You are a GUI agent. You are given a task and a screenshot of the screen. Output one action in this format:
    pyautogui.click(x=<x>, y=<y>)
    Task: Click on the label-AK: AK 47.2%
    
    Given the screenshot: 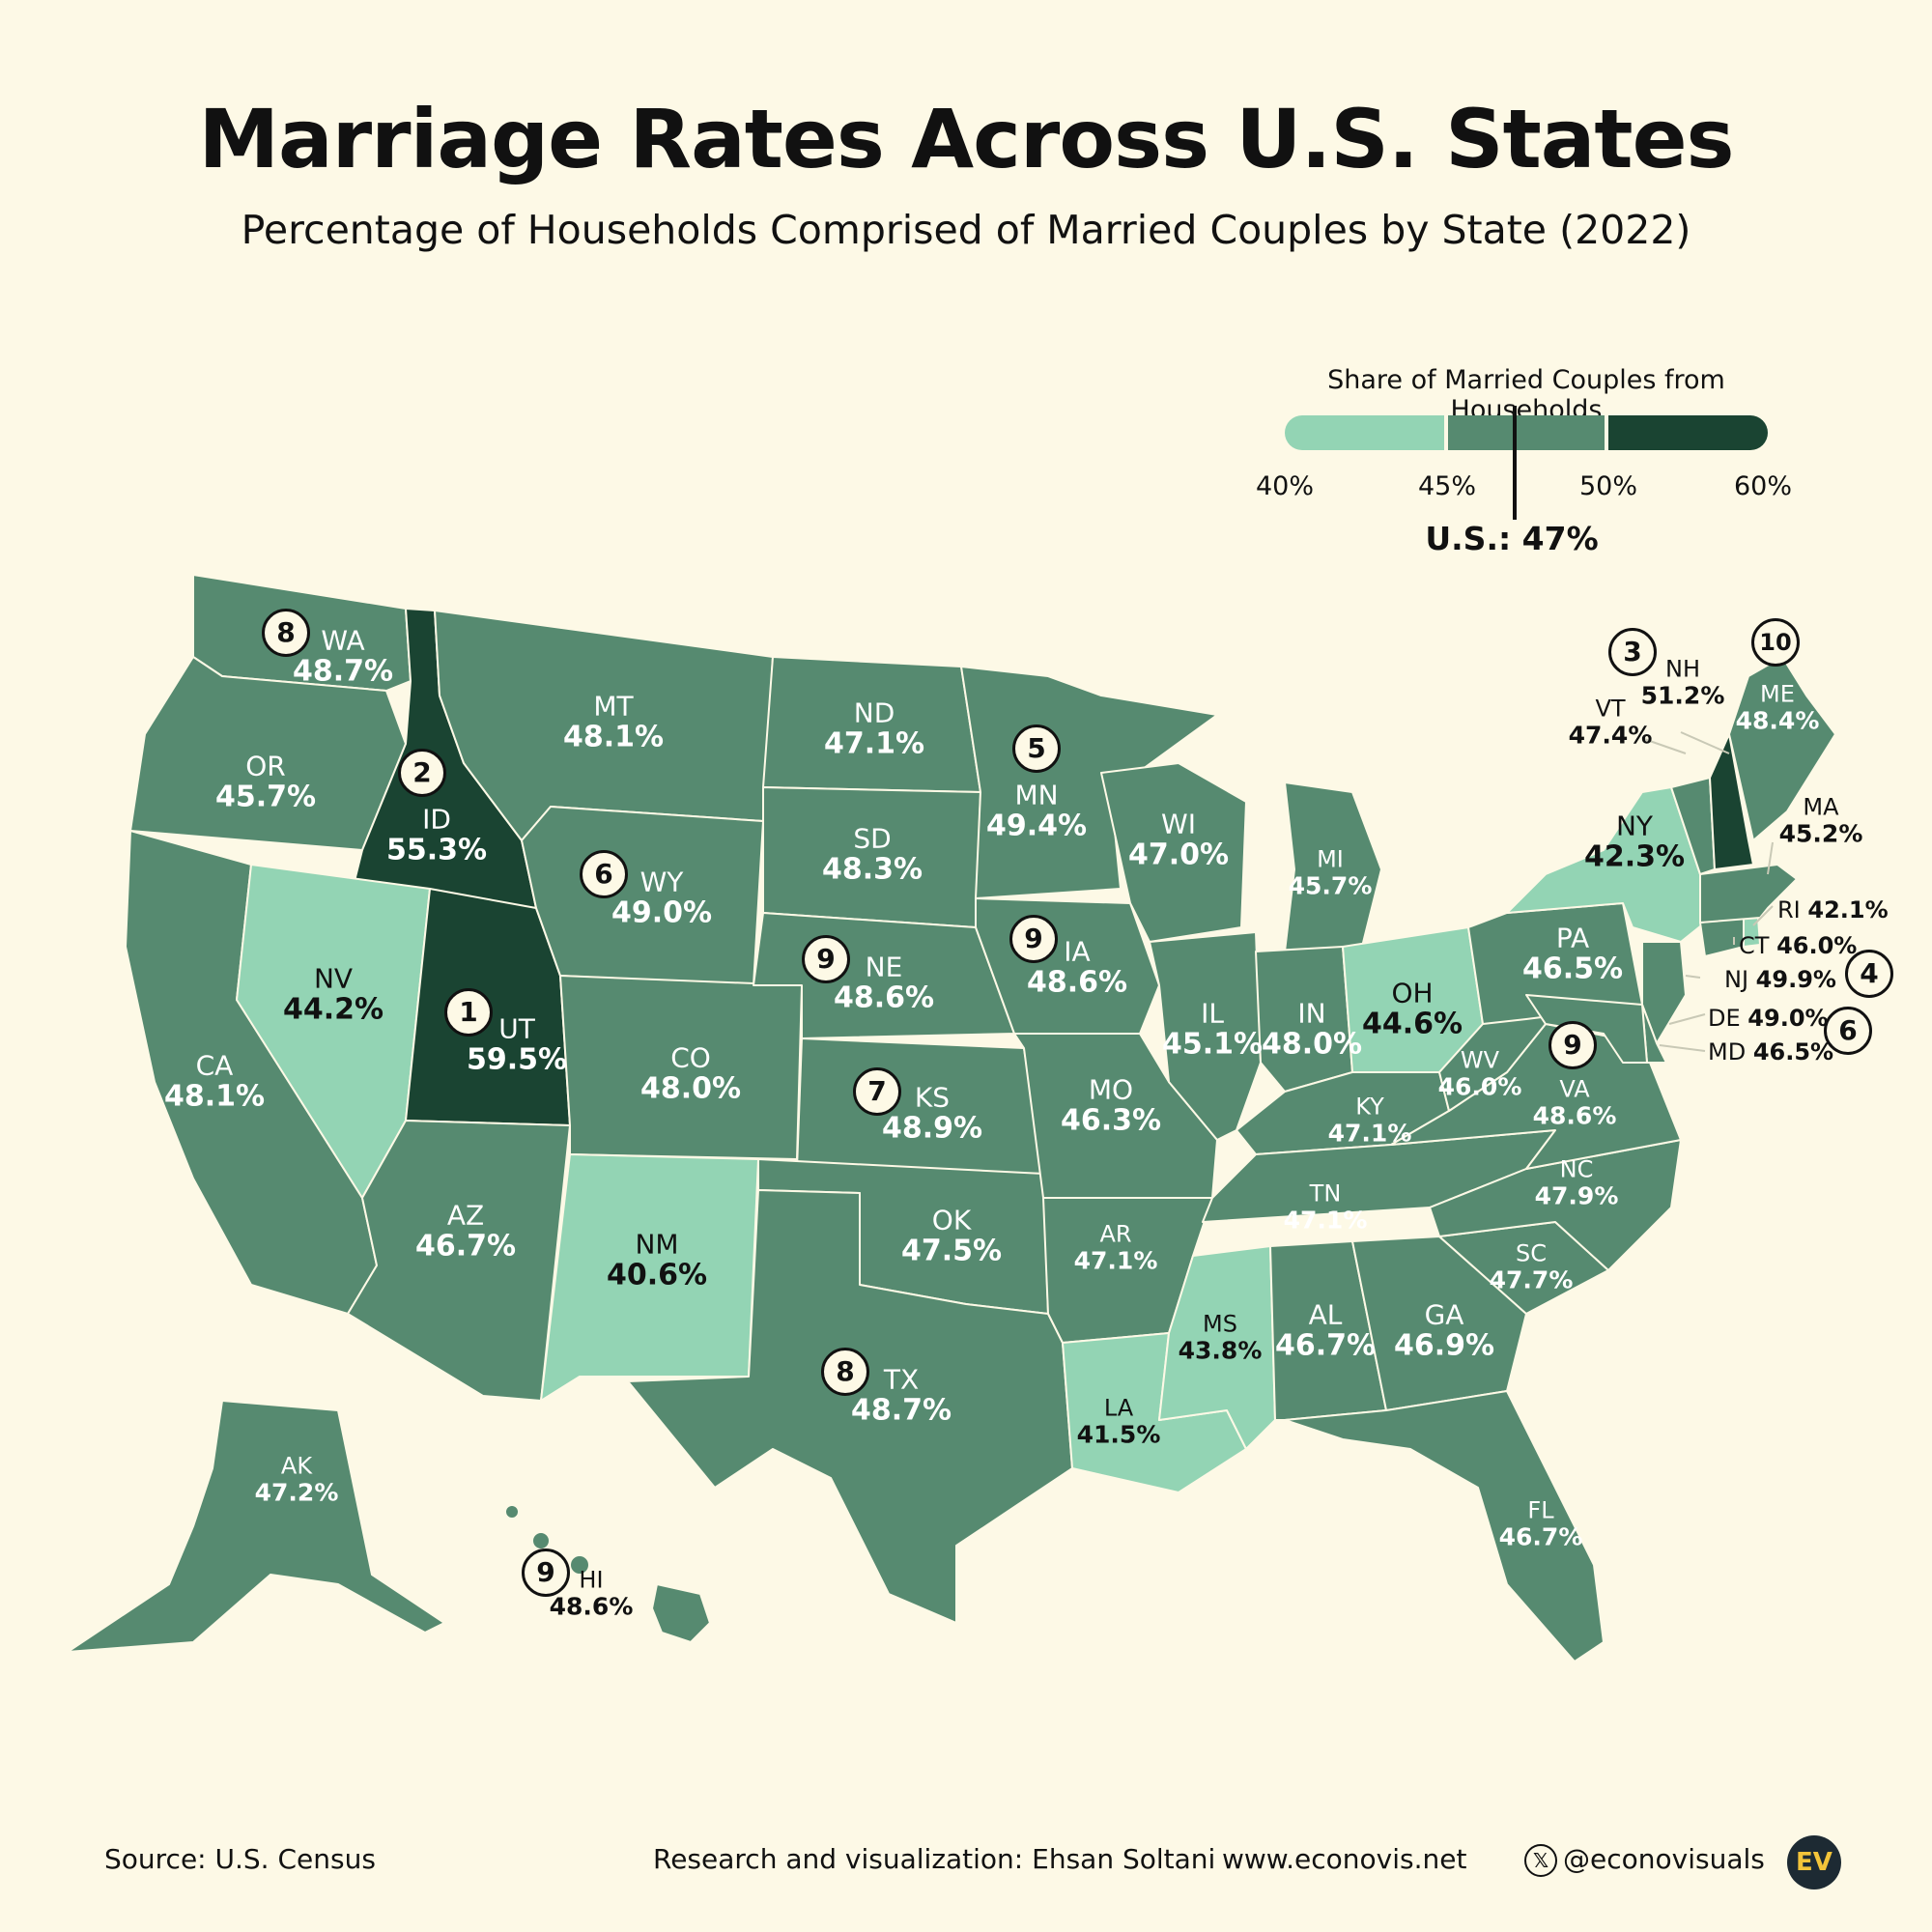 What is the action you would take?
    pyautogui.click(x=296, y=1479)
    